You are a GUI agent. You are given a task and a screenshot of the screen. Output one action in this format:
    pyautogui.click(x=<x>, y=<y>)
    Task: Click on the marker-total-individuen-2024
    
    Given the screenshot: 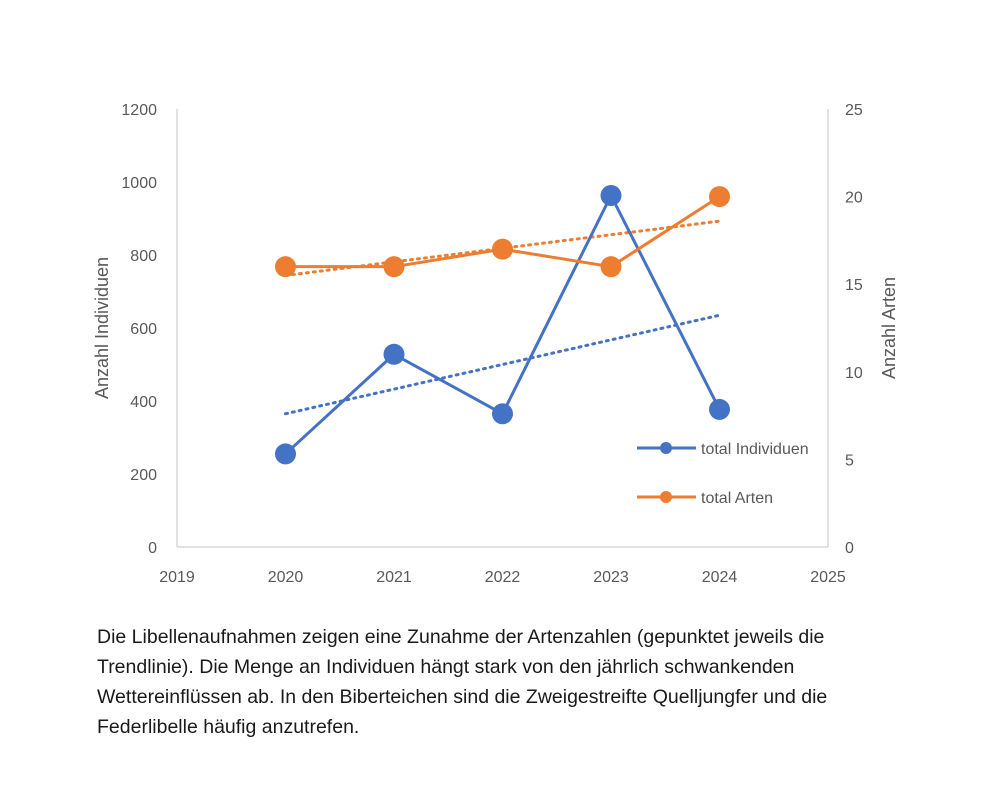 What is the action you would take?
    pyautogui.click(x=719, y=409)
    